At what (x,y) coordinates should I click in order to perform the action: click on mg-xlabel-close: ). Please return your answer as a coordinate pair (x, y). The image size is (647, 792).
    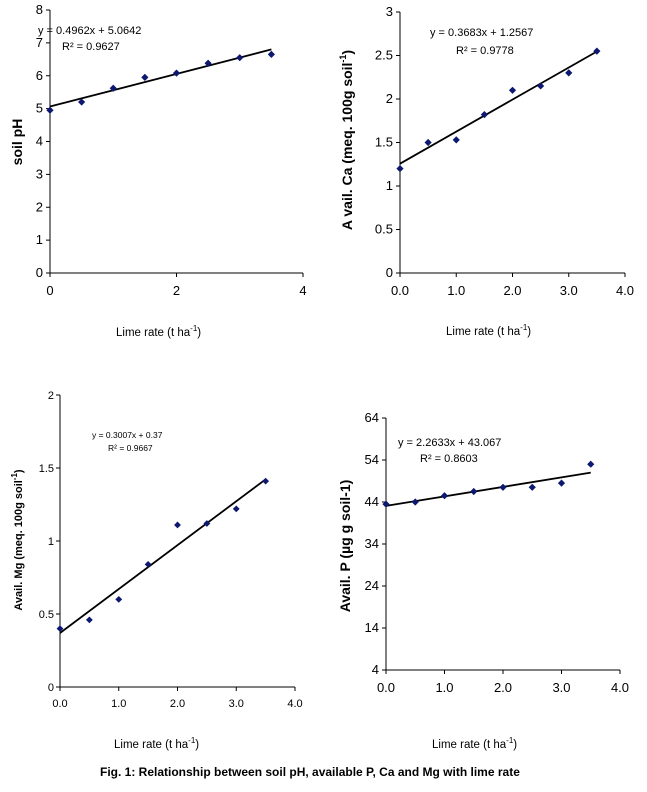
    Looking at the image, I should click on (197, 745).